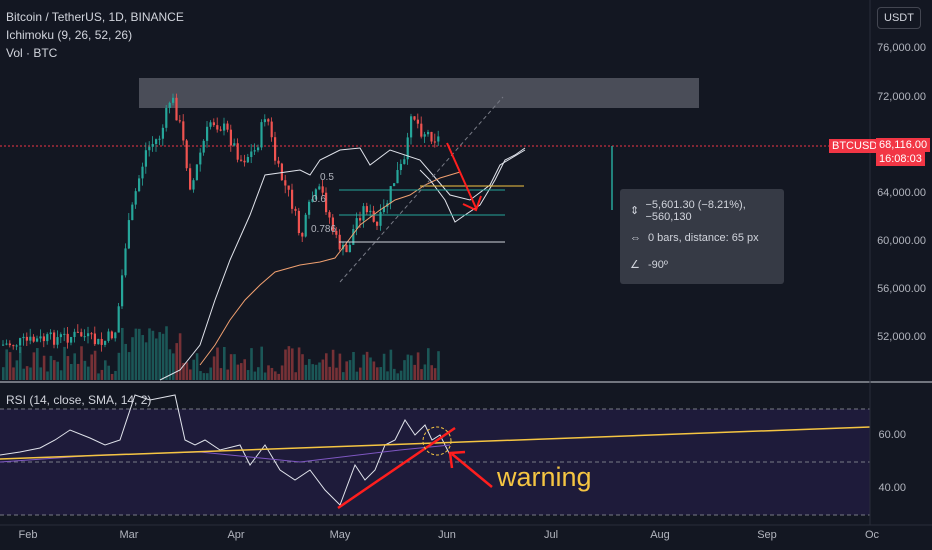 The image size is (932, 550). I want to click on volume-legend: Vol · BTC, so click(32, 53).